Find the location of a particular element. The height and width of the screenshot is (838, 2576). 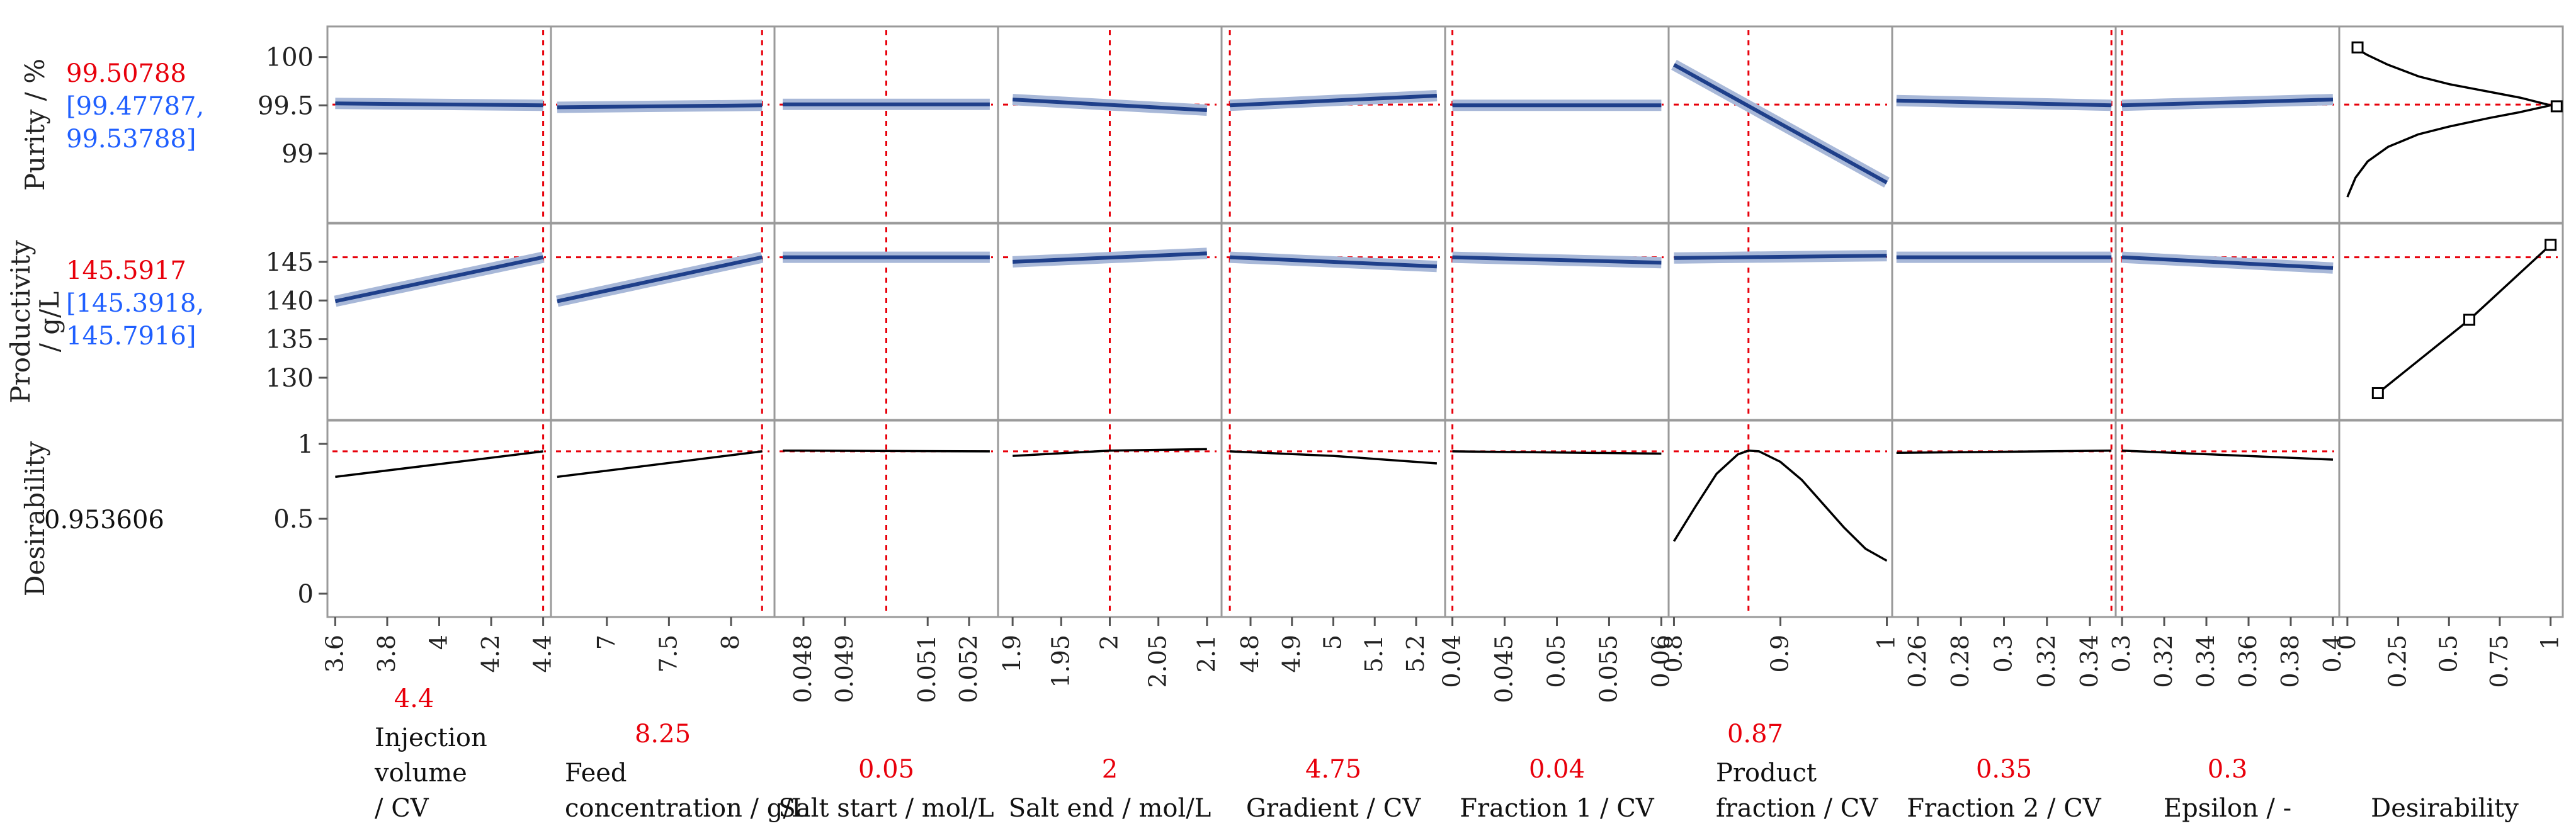

factor-label: / CV is located at coordinates (402, 808).